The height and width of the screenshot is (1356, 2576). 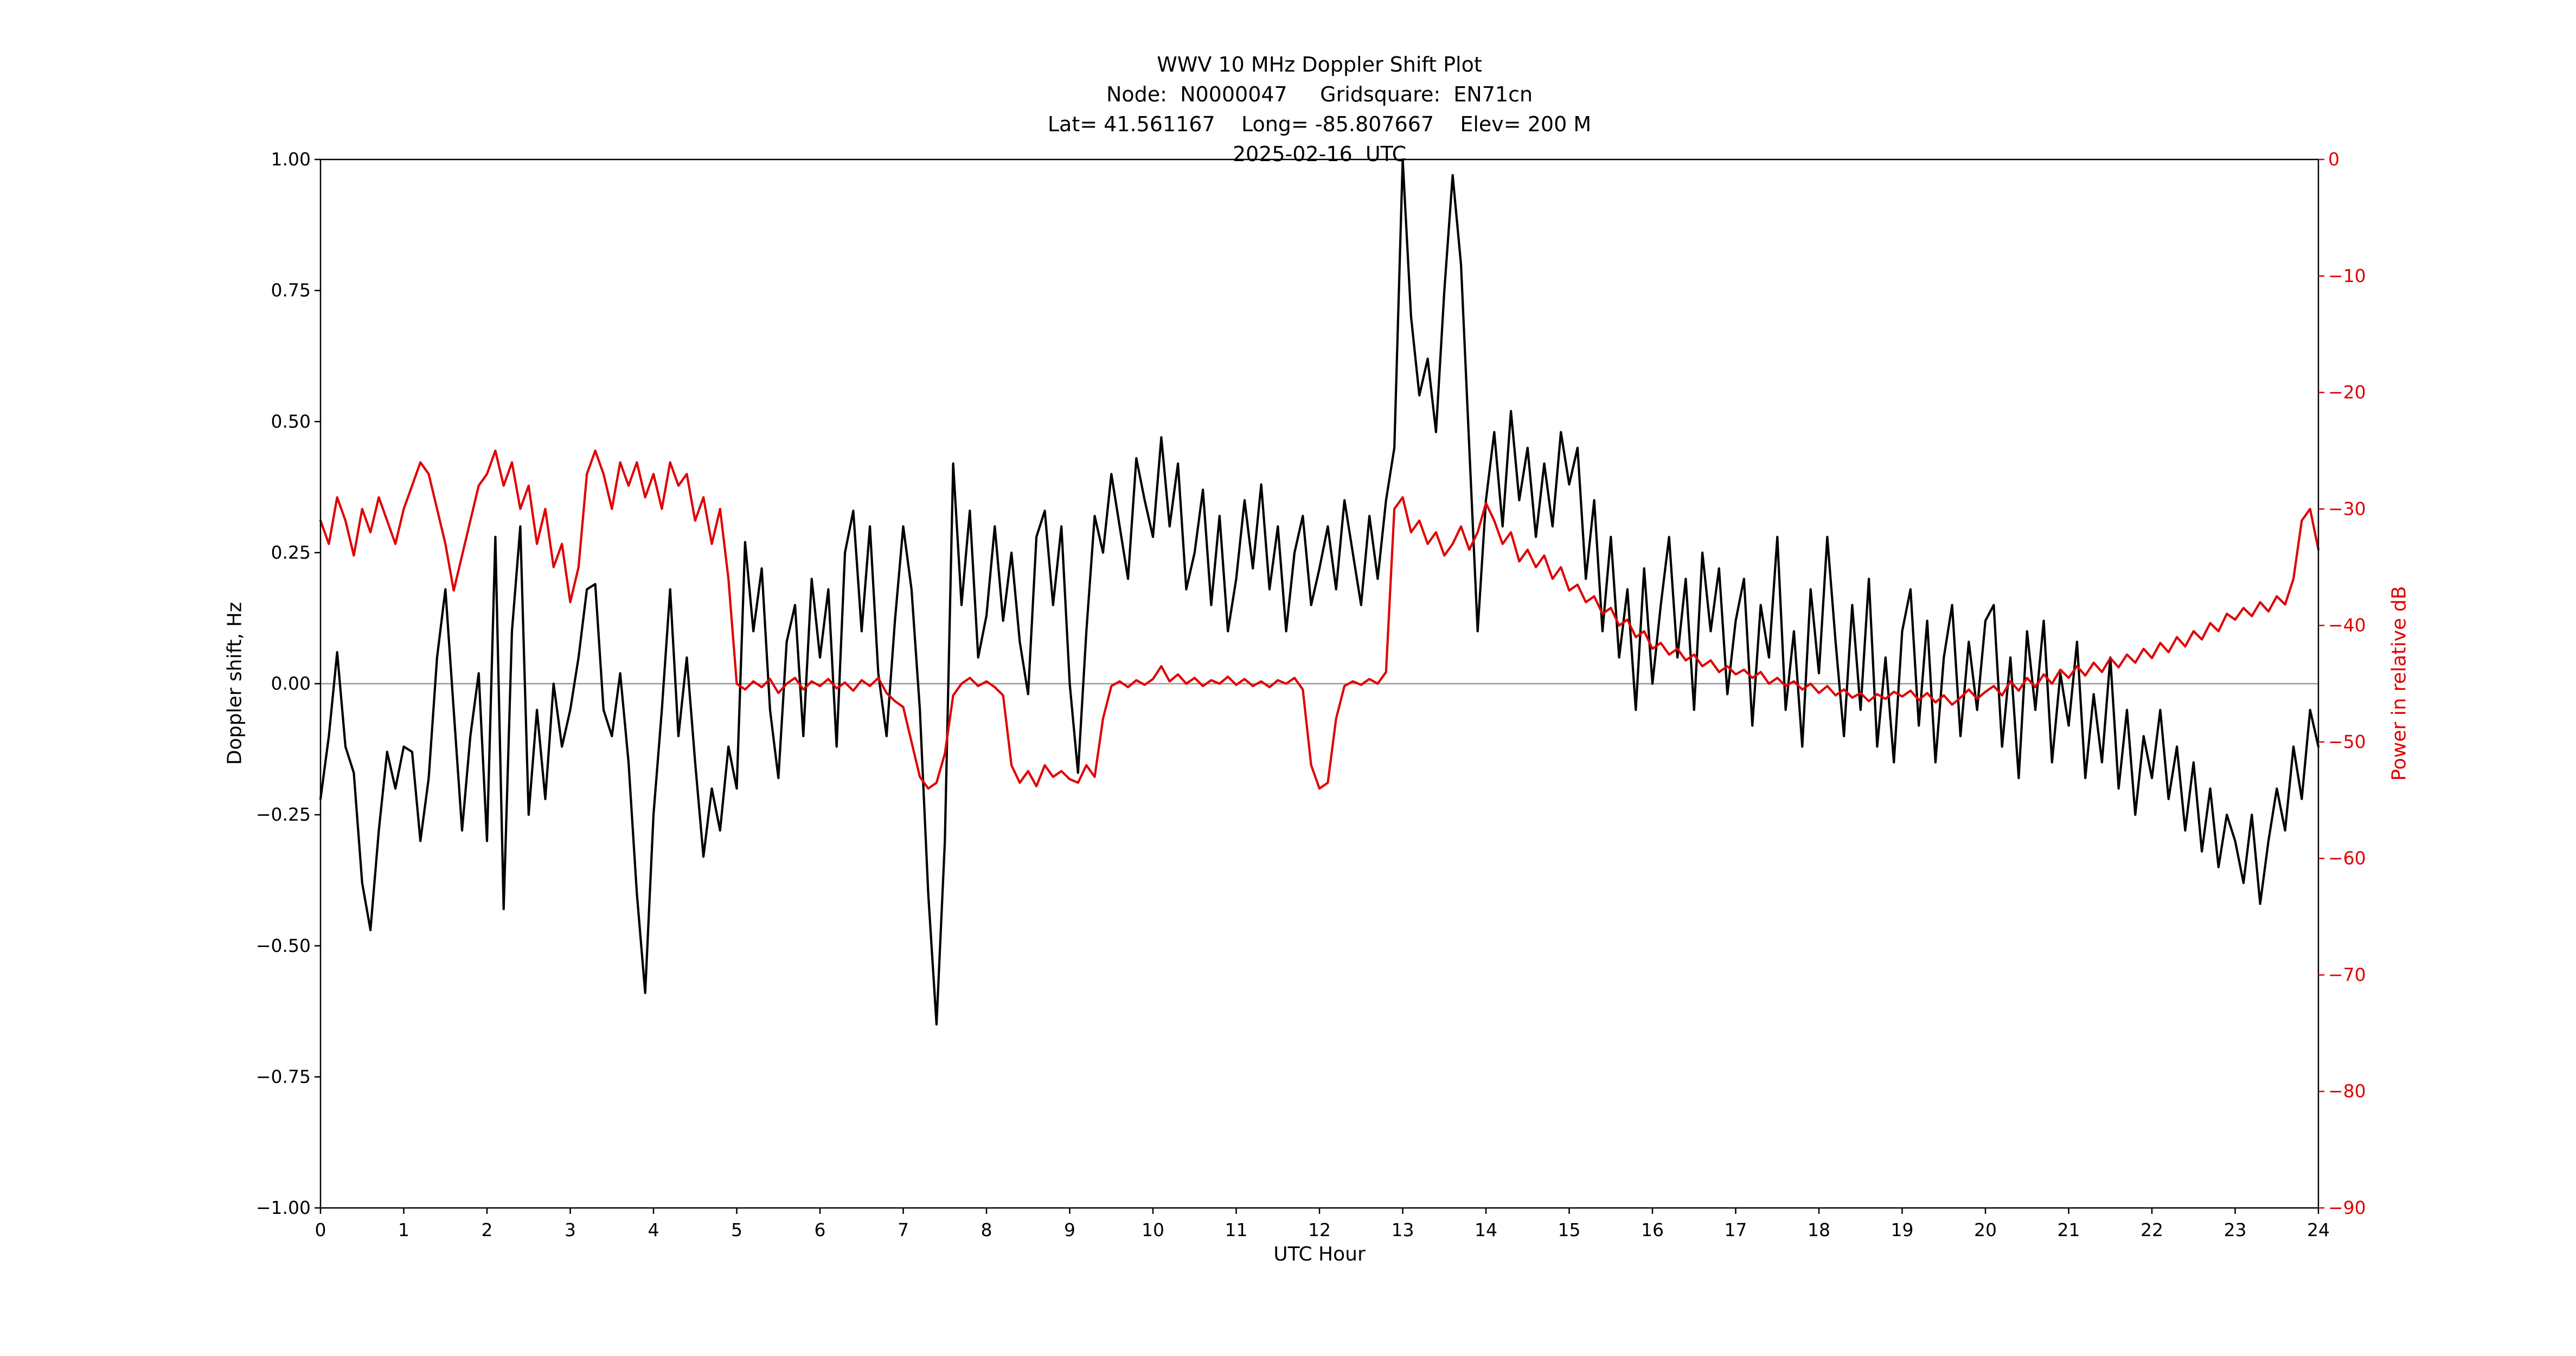 What do you see at coordinates (283, 945) in the screenshot?
I see `left-y-tick-label: −0.50` at bounding box center [283, 945].